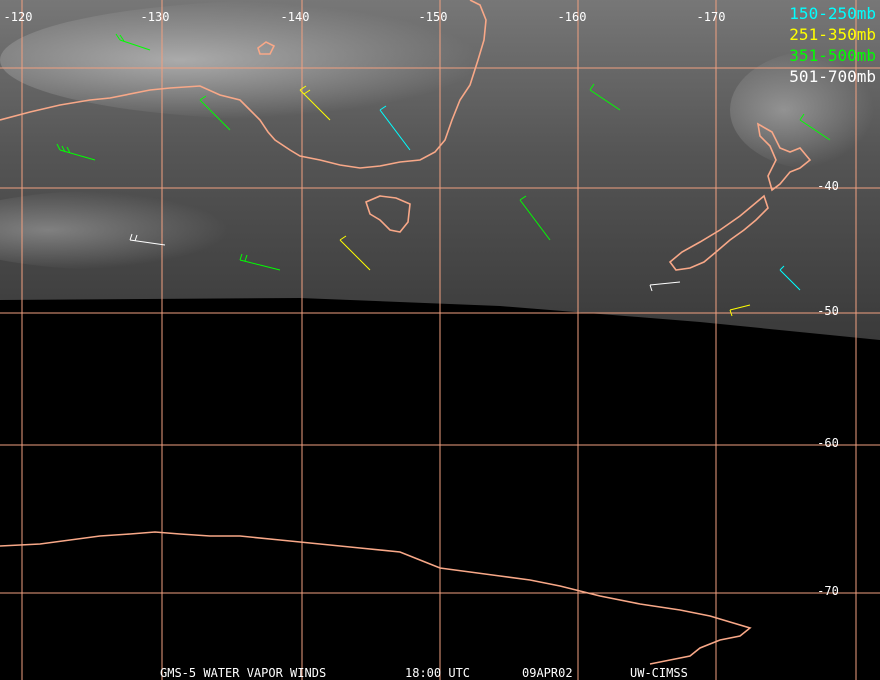 Image resolution: width=880 pixels, height=680 pixels. I want to click on tasmania-coast, so click(388, 214).